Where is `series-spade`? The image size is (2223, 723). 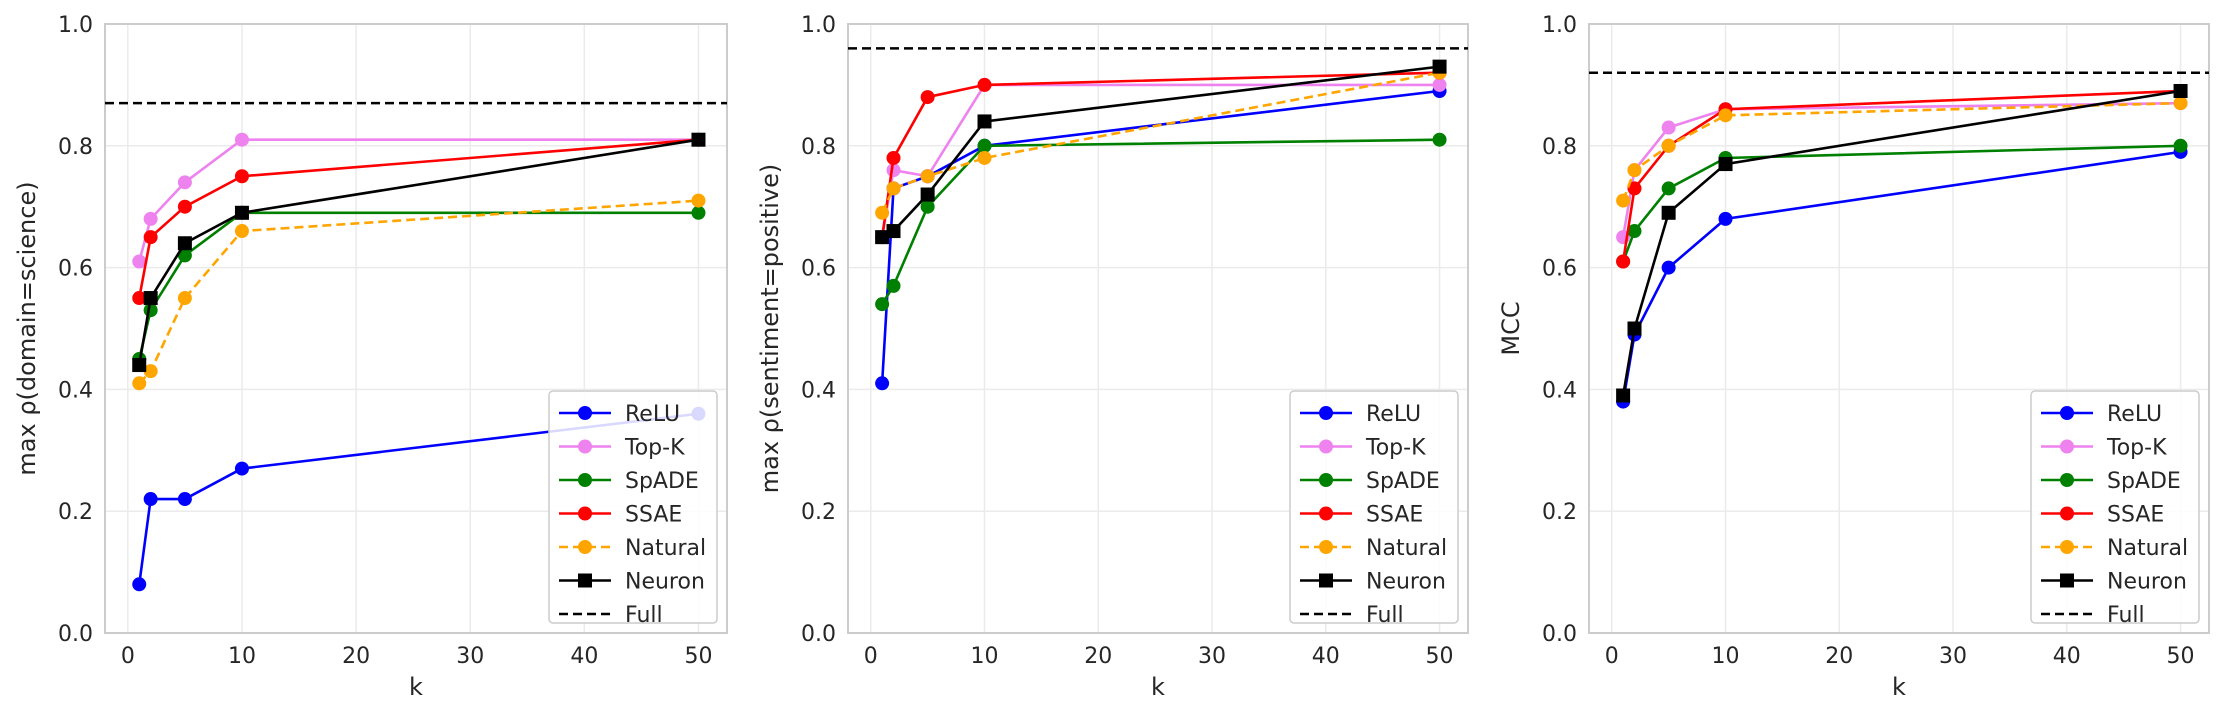 series-spade is located at coordinates (1902, 203).